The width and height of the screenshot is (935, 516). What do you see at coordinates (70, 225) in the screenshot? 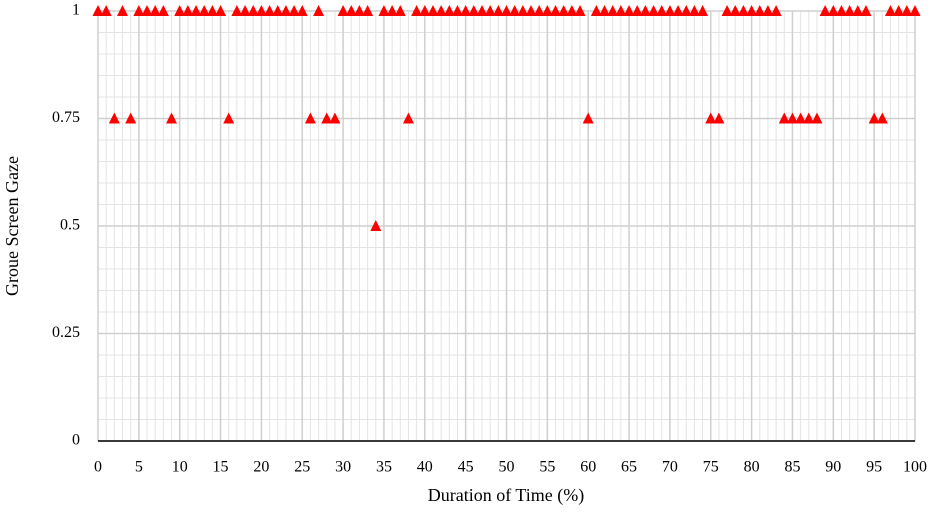
I see `y-tick-label: 0.5` at bounding box center [70, 225].